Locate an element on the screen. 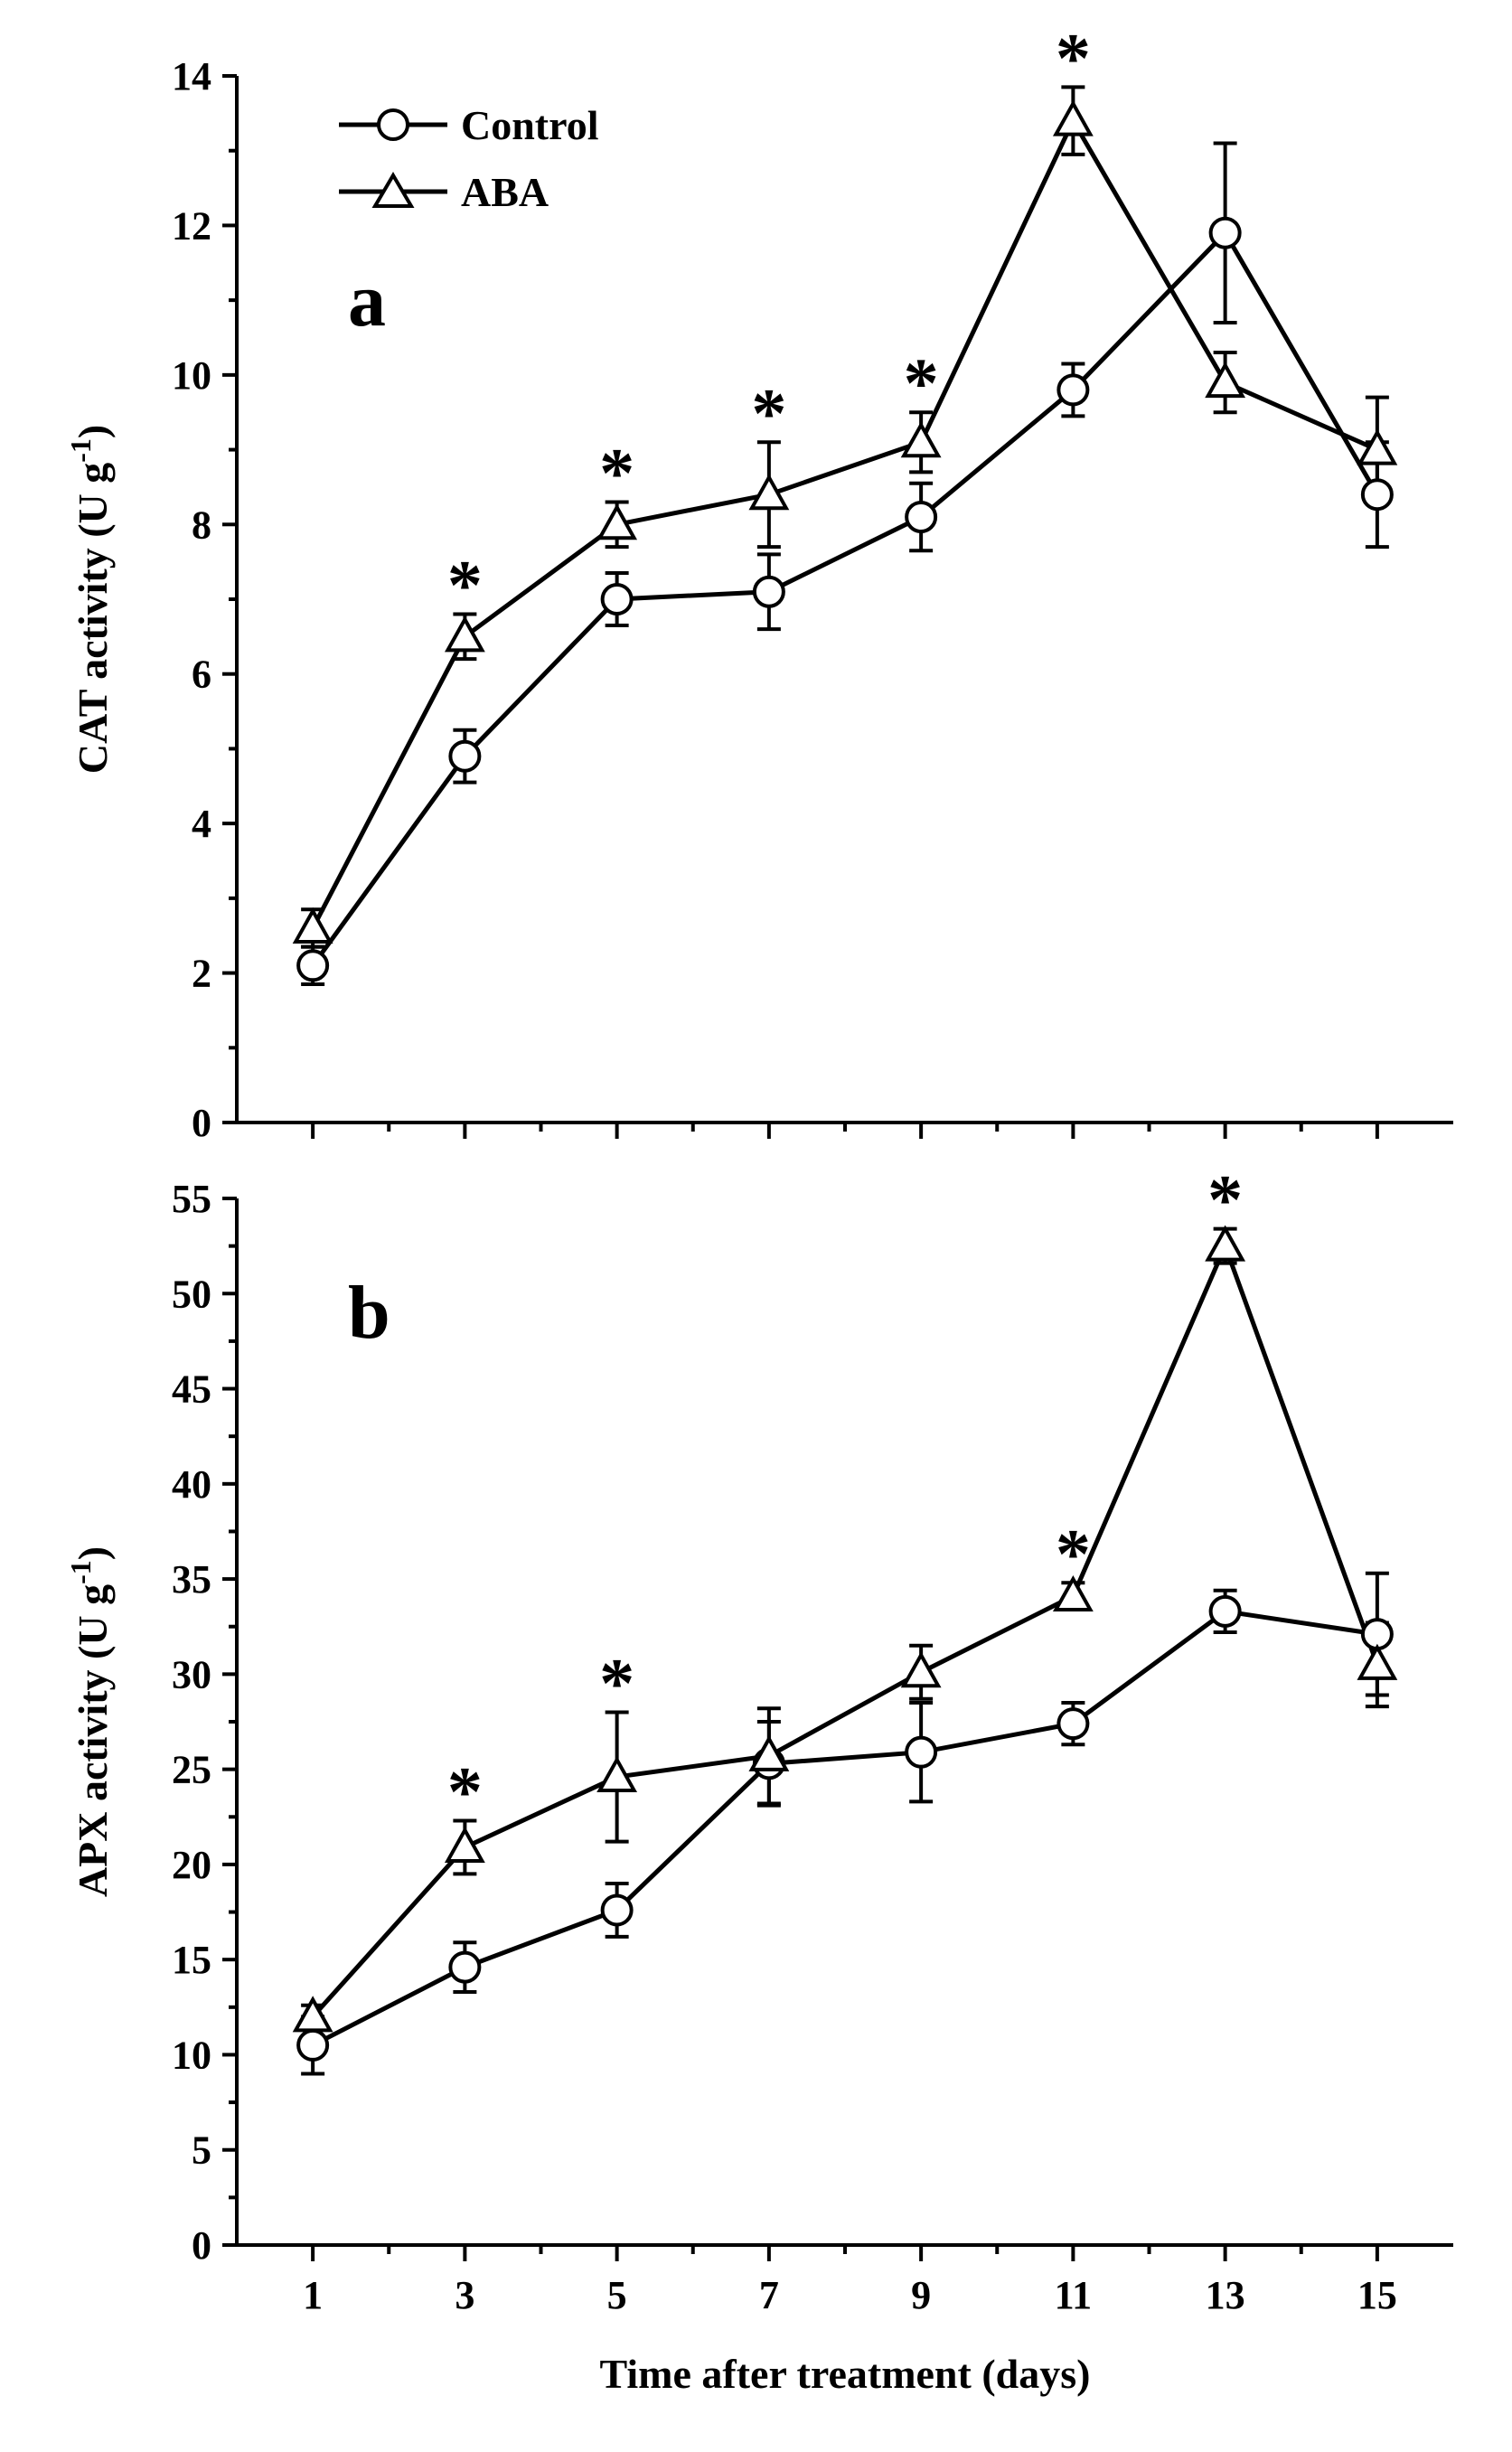  panel-b-y-axis-title-sup: -1 is located at coordinates (80, 1572).